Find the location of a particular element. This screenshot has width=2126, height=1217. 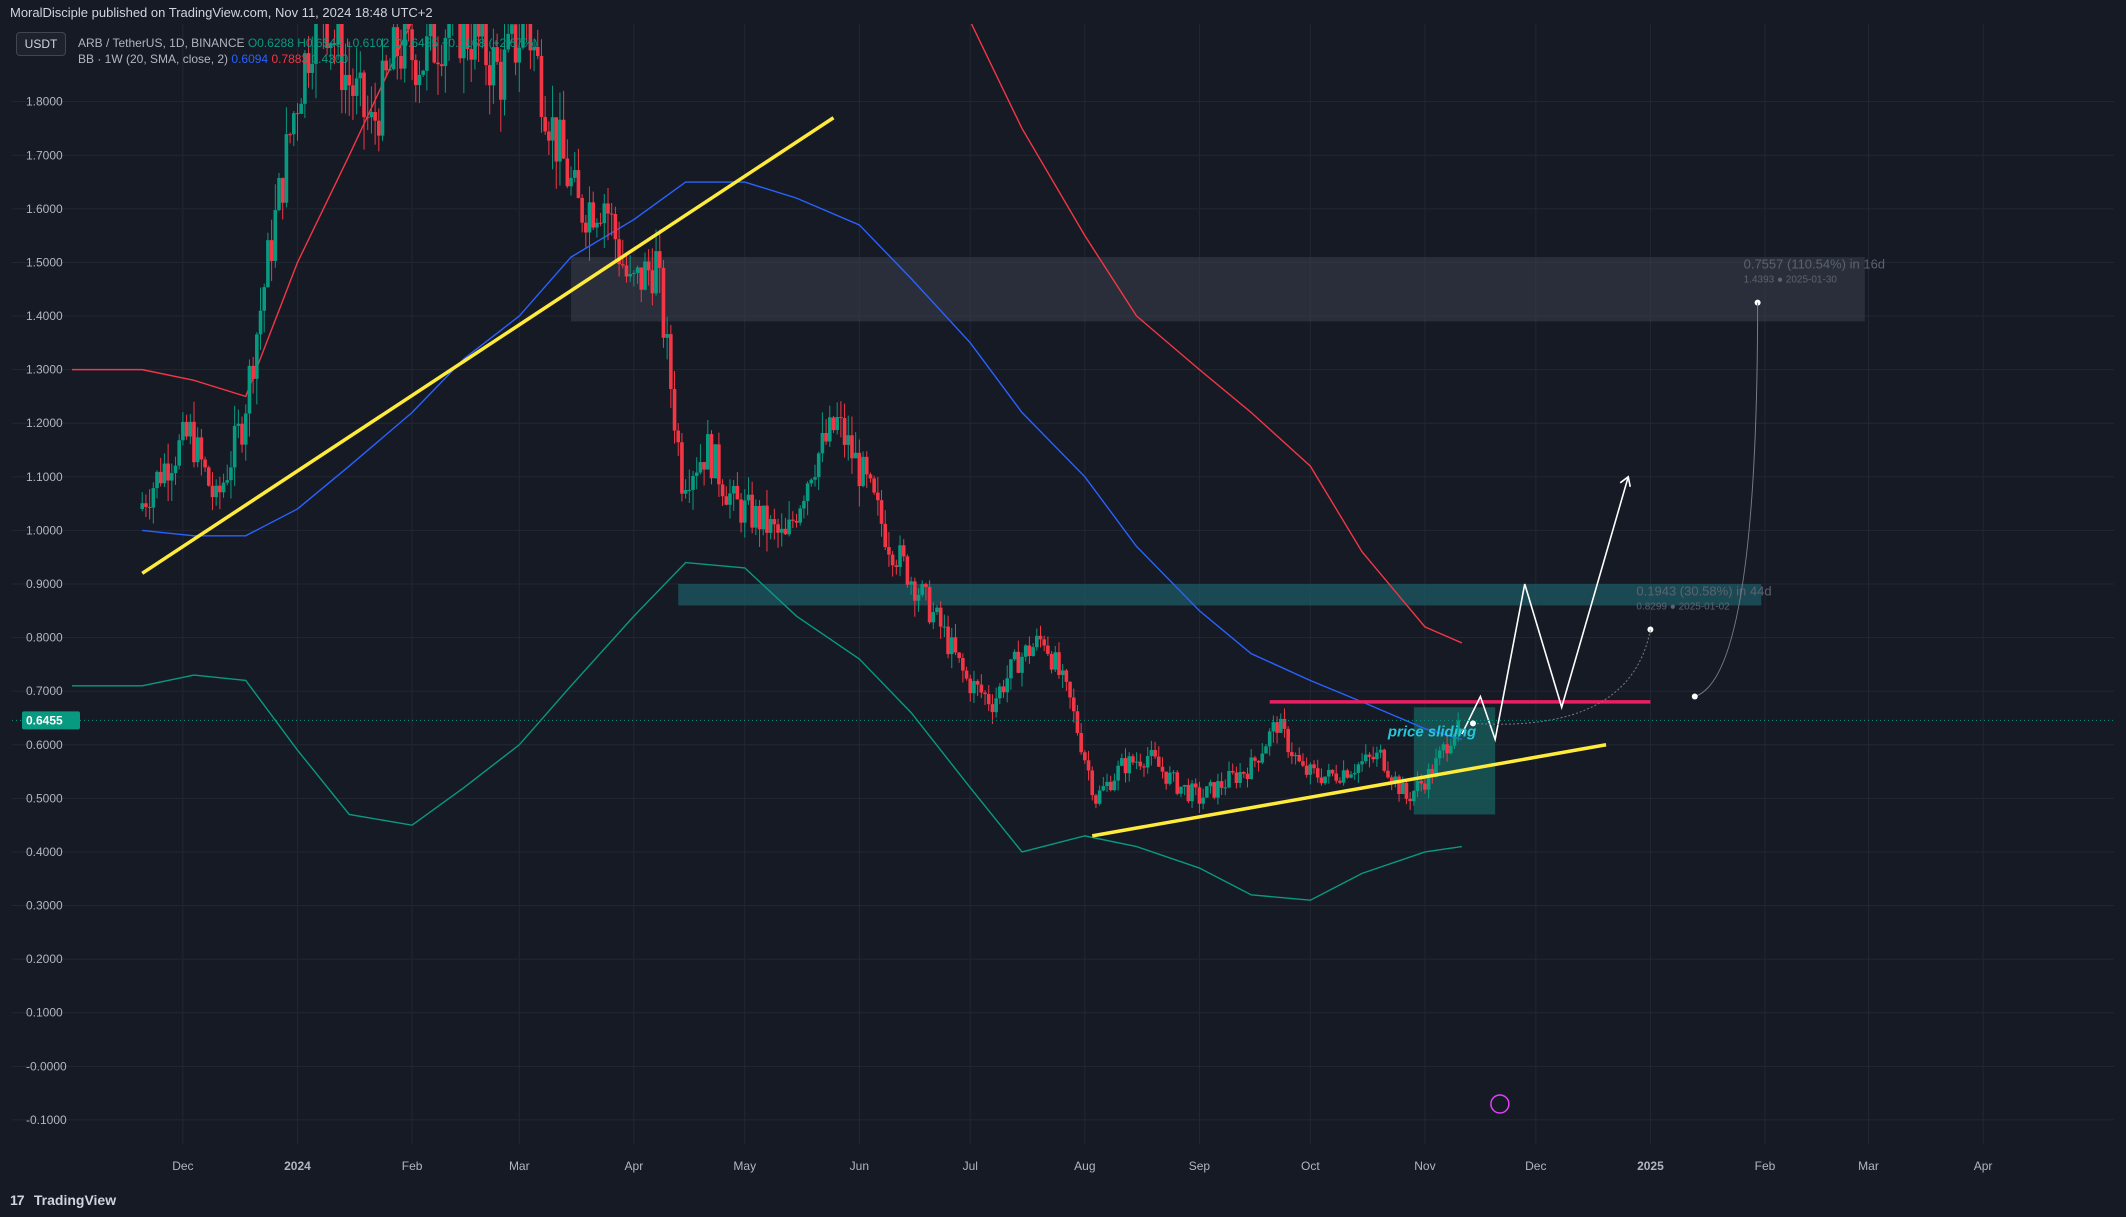

bb-basis-value: 0.6094 is located at coordinates (250, 59).